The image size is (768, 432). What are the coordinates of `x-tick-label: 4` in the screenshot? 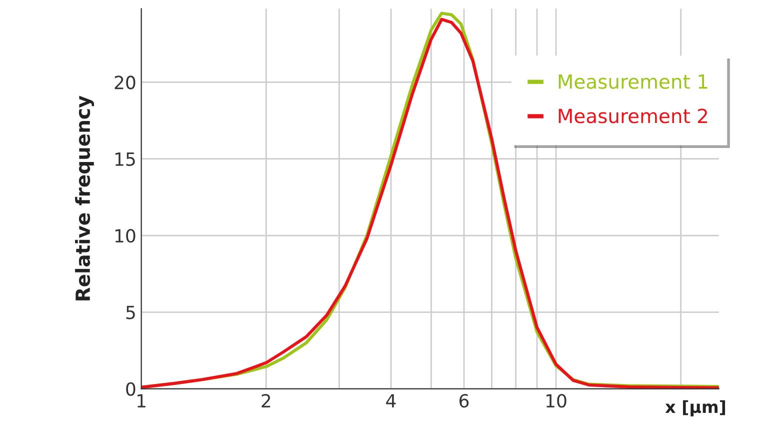 It's located at (391, 401).